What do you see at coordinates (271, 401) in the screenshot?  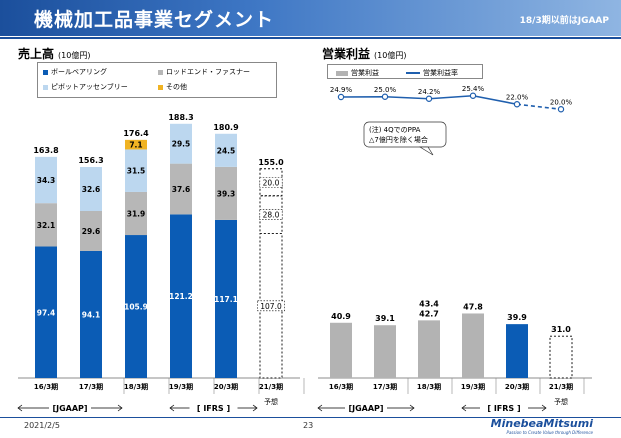 I see `sales-forecast-label: 予想` at bounding box center [271, 401].